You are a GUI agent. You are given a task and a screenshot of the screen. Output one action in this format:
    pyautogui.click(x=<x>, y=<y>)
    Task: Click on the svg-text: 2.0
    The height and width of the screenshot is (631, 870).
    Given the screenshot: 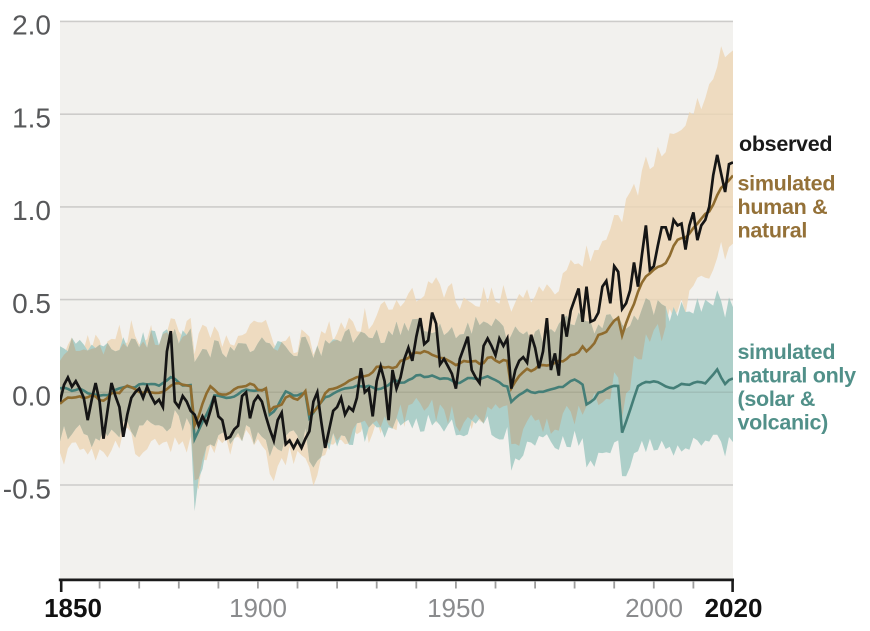 What is the action you would take?
    pyautogui.click(x=31, y=25)
    